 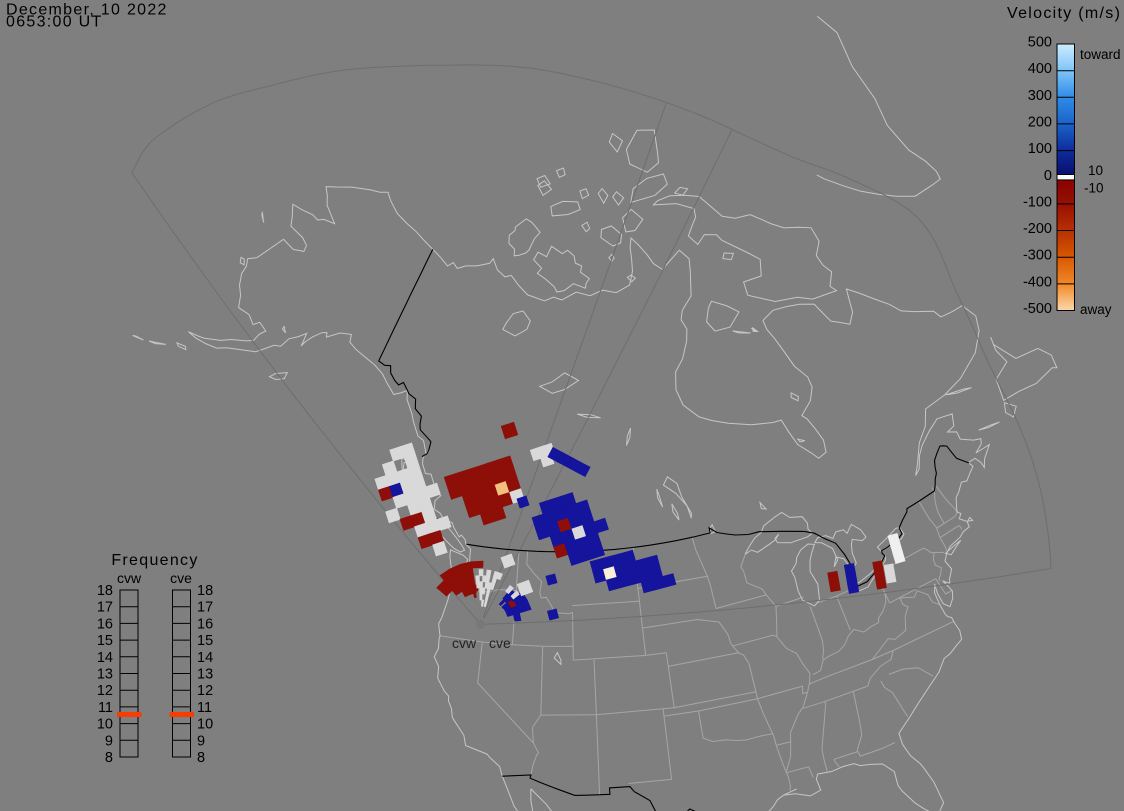 What do you see at coordinates (1040, 43) in the screenshot?
I see `svg-text: 500` at bounding box center [1040, 43].